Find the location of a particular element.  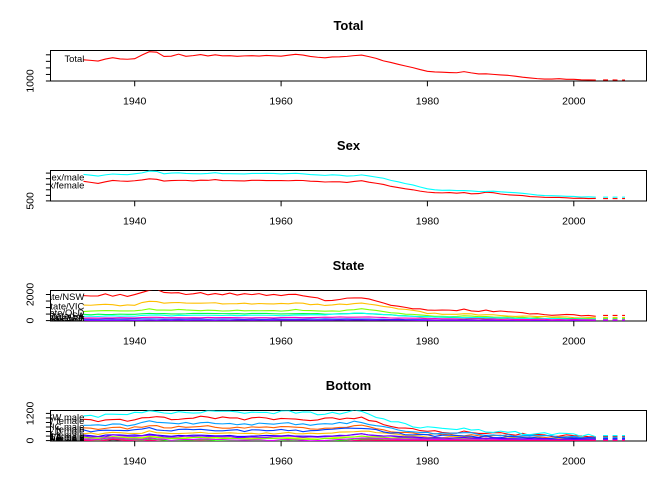

svg-text: WA male is located at coordinates (65, 437).